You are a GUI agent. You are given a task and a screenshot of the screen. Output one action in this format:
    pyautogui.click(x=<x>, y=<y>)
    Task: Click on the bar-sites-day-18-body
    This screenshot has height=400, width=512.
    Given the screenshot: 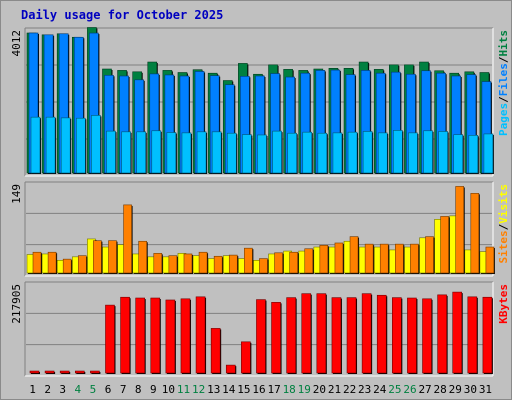 What is the action you would take?
    pyautogui.click(x=293, y=262)
    